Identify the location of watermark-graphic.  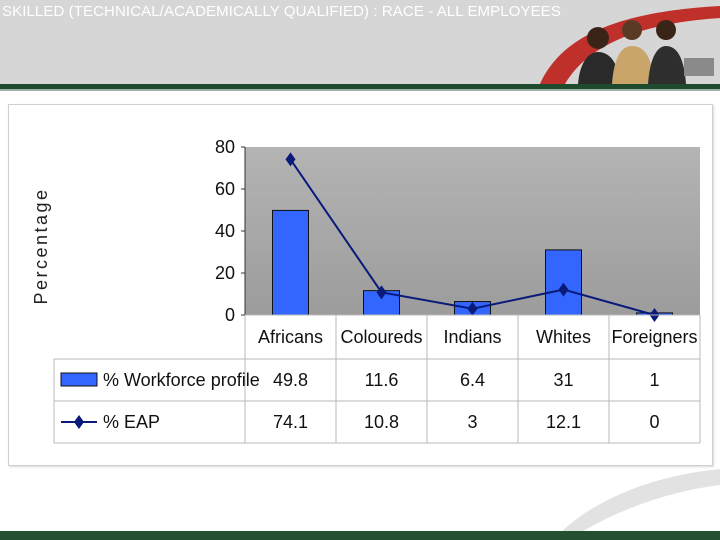
(640, 501).